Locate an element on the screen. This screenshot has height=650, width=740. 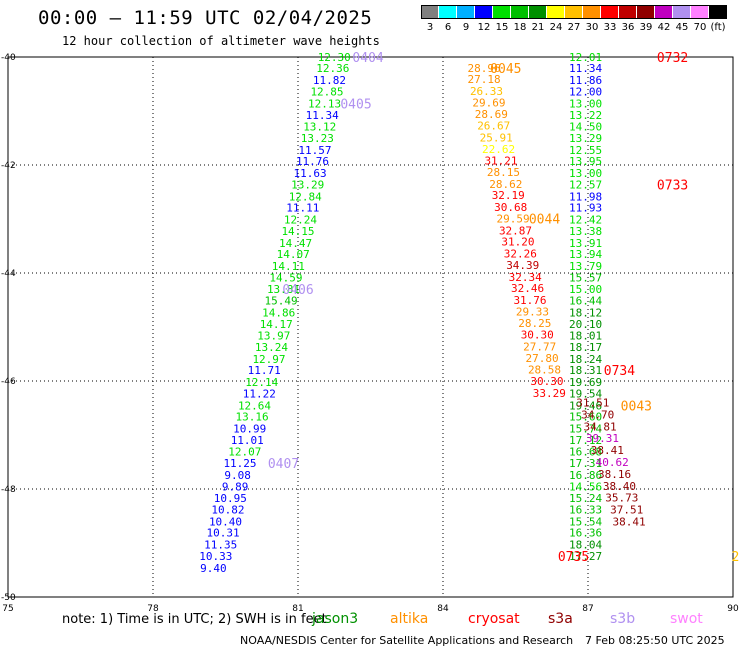
wave-height-value: 14.11 is located at coordinates (288, 266).